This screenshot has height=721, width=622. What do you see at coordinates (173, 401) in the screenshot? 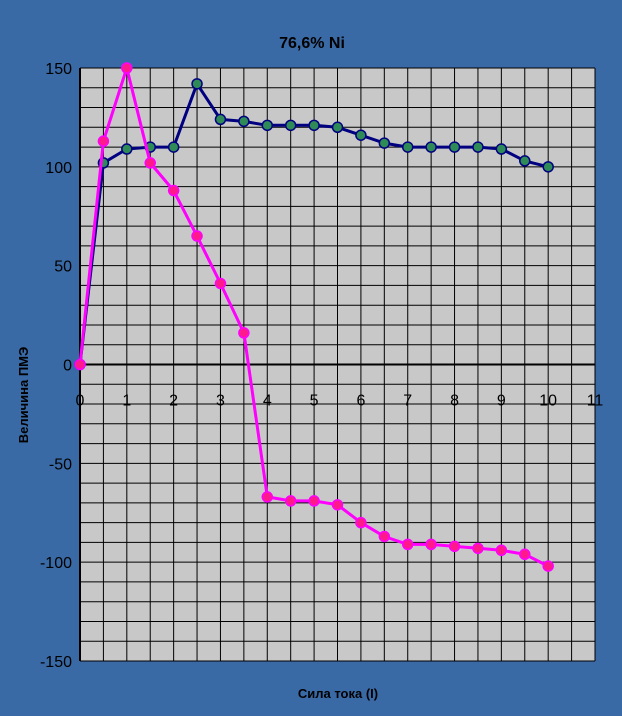
I see `x-tick-label: 2` at bounding box center [173, 401].